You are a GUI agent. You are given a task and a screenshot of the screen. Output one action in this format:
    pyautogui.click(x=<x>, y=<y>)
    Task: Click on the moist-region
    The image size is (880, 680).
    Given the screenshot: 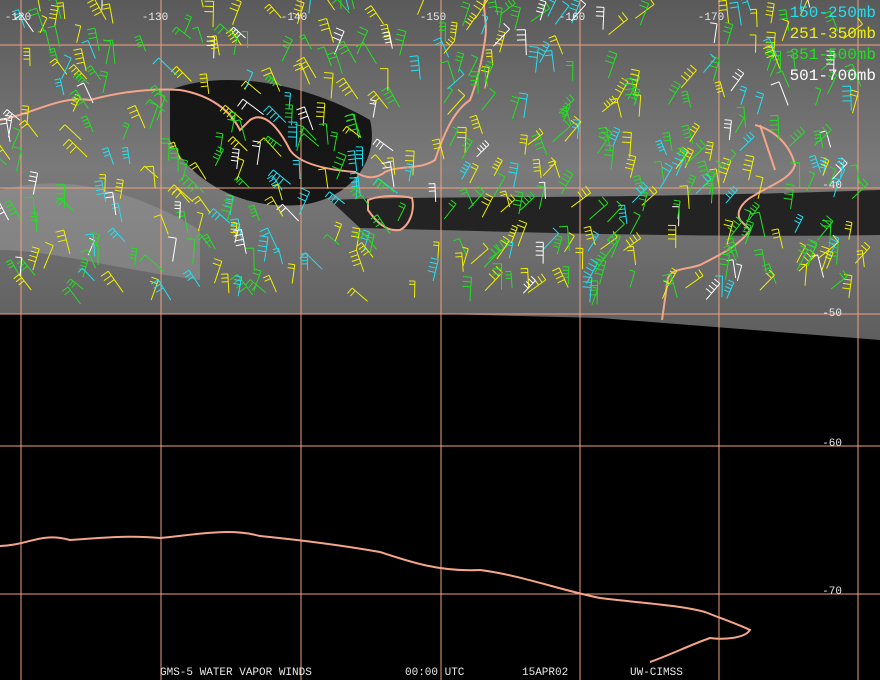 What is the action you would take?
    pyautogui.click(x=100, y=231)
    